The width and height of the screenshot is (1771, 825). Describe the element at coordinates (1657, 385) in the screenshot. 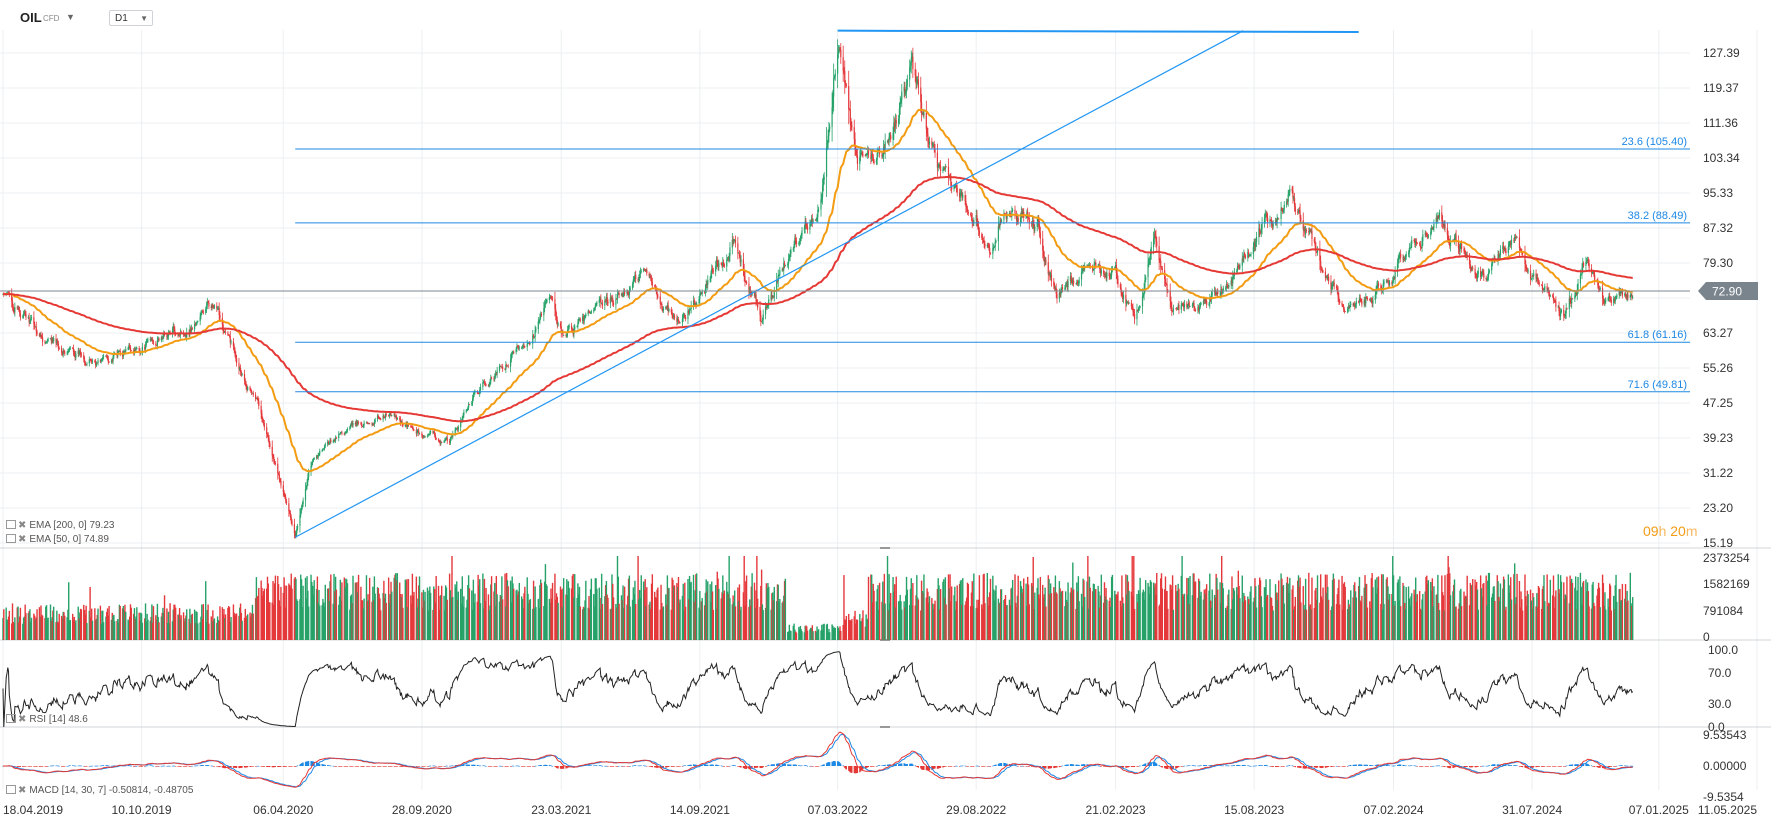

I see `fib-level-label: 71.6 (49.81)` at that location.